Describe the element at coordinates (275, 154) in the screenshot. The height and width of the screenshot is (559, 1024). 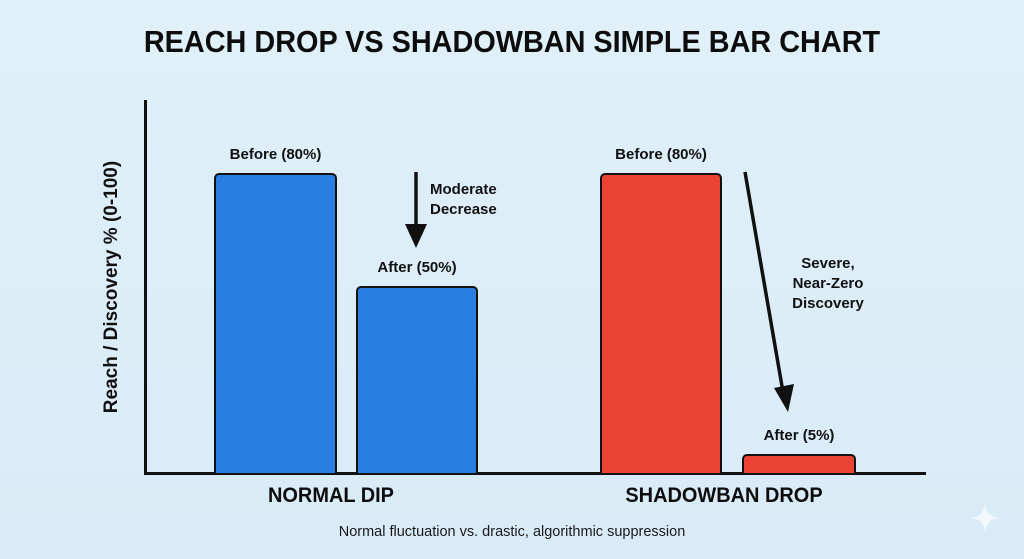
I see `bar-label-normal-before: Before (80%)` at that location.